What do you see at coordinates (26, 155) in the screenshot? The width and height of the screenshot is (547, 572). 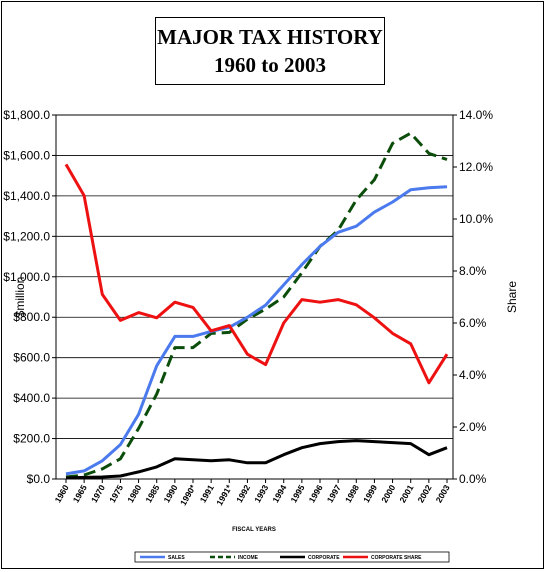 I see `left-tick-label: $1,600.0` at bounding box center [26, 155].